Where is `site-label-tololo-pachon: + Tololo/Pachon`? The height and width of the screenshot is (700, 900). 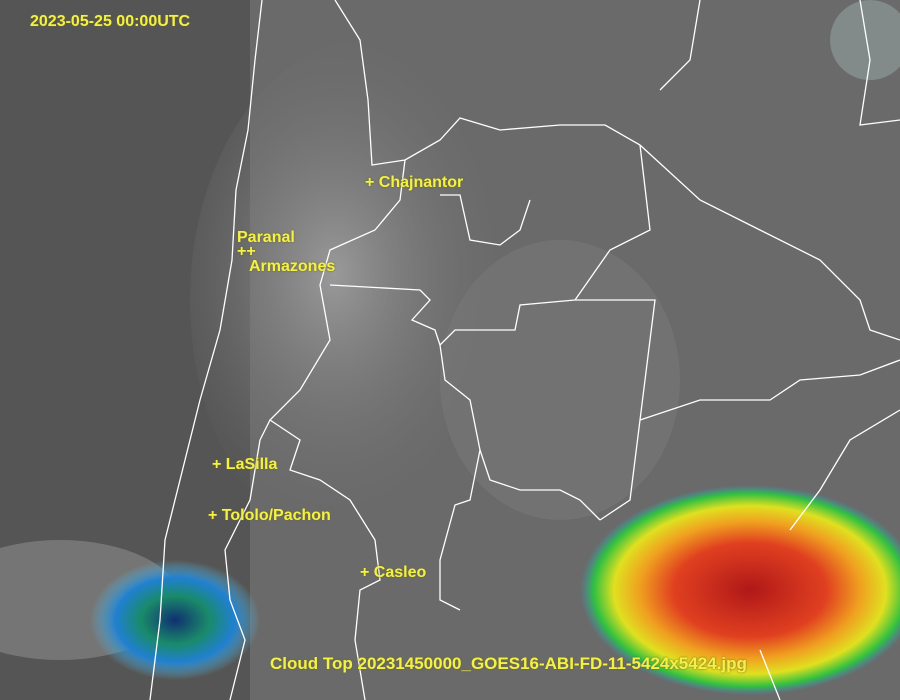 site-label-tololo-pachon: + Tololo/Pachon is located at coordinates (269, 515).